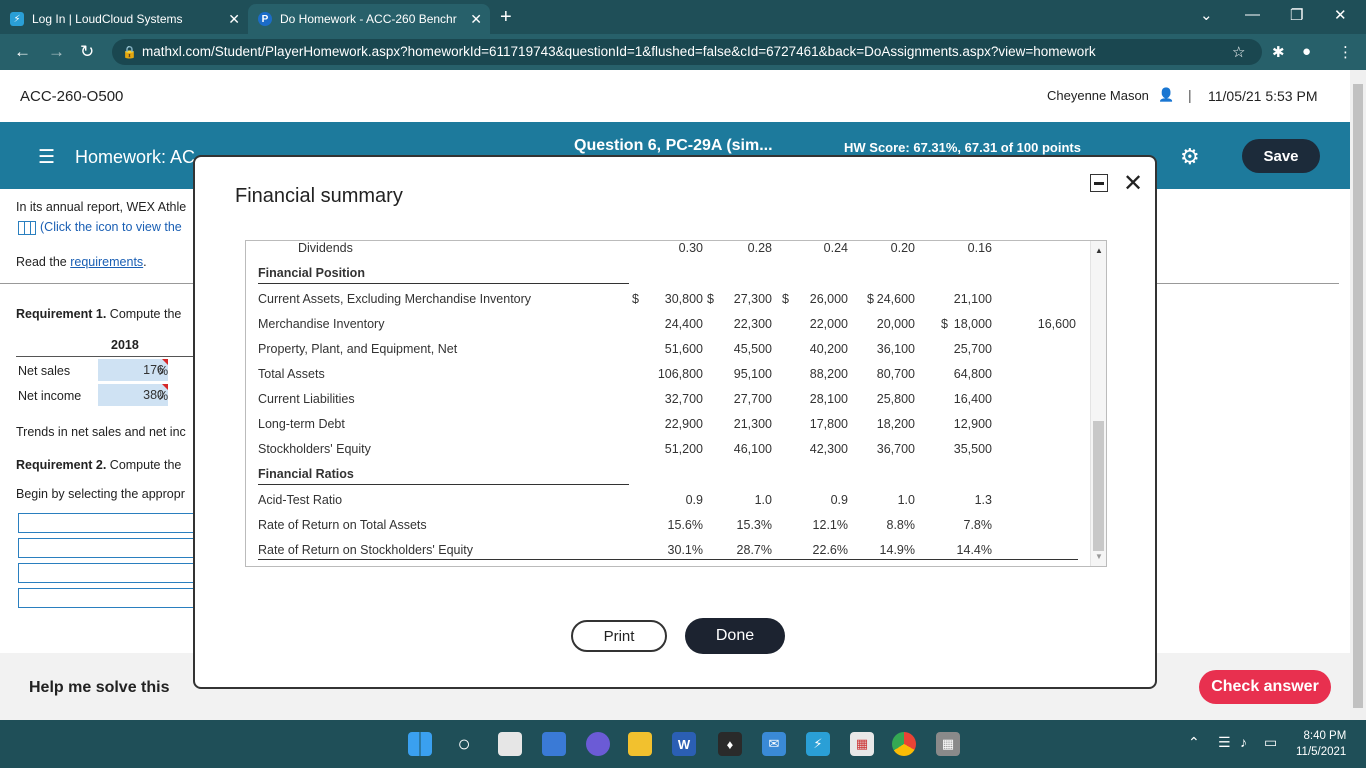 Image resolution: width=1366 pixels, height=768 pixels. What do you see at coordinates (464, 743) in the screenshot?
I see `search-icon: ○` at bounding box center [464, 743].